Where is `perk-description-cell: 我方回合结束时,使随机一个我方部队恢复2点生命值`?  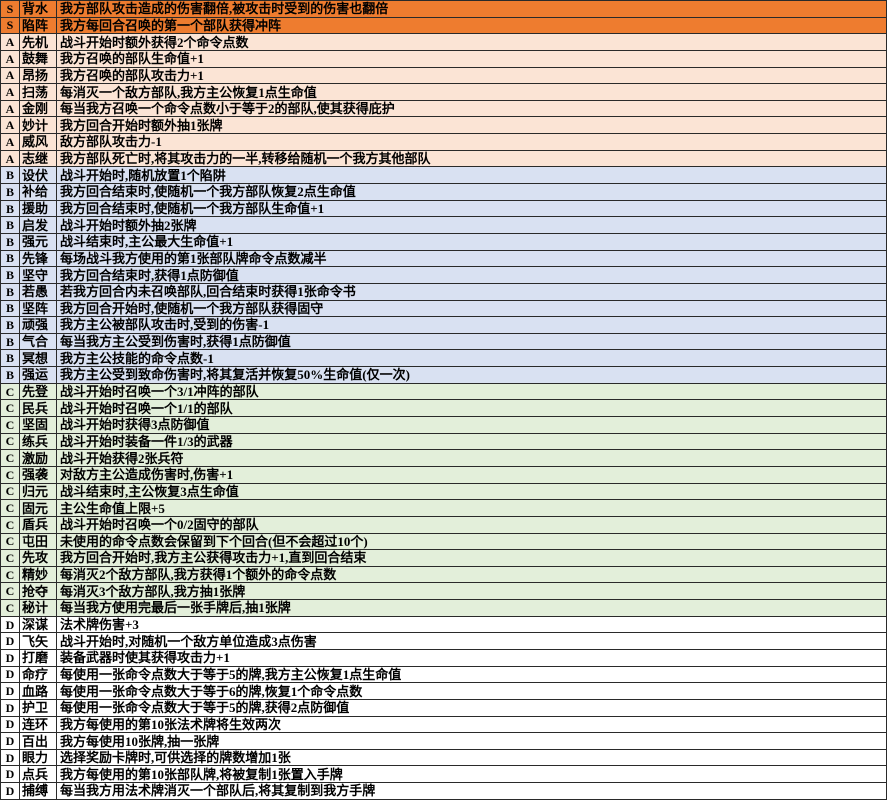
perk-description-cell: 我方回合结束时,使随机一个我方部队恢复2点生命值 is located at coordinates (208, 192).